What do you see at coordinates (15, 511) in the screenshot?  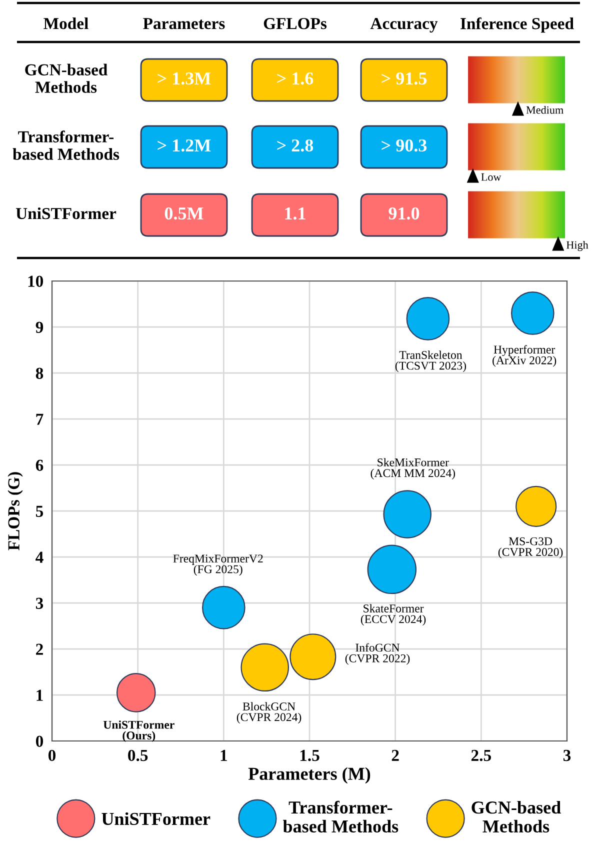 I see `y-axis-title: FLOPs (G)` at bounding box center [15, 511].